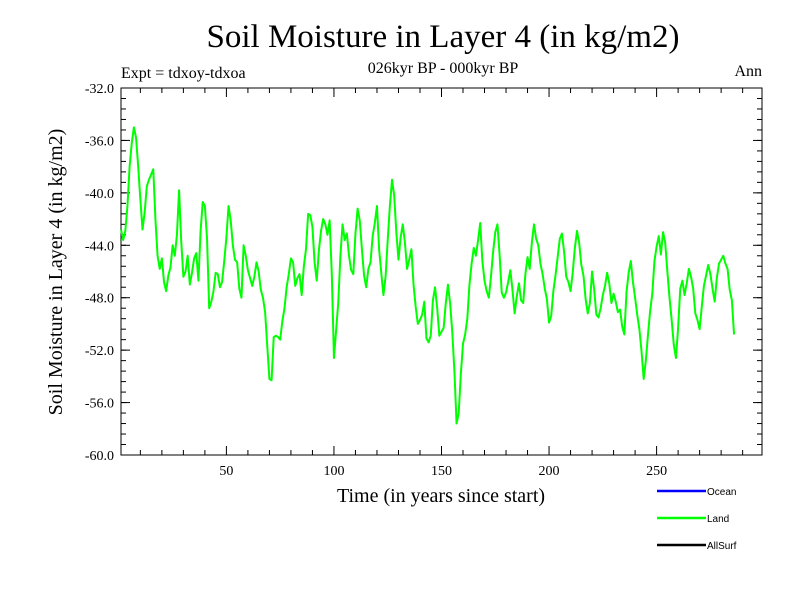 The width and height of the screenshot is (800, 600). Describe the element at coordinates (99, 404) in the screenshot. I see `y-tick-label: -56.0` at that location.